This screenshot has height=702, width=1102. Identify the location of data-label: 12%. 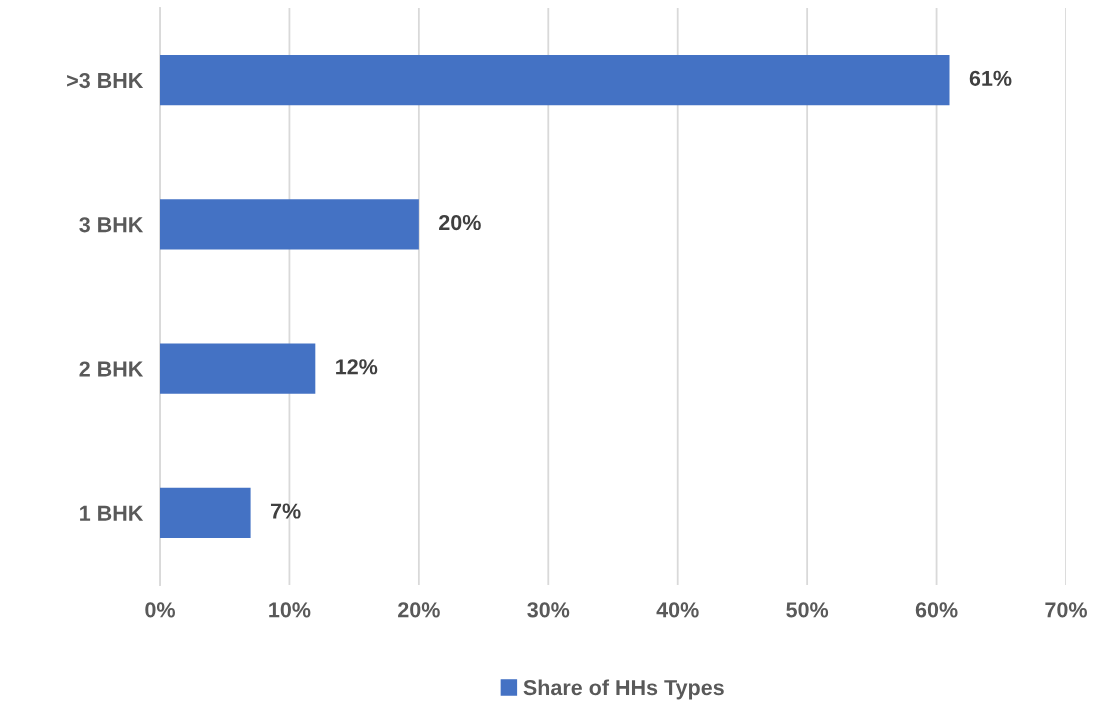
(357, 367).